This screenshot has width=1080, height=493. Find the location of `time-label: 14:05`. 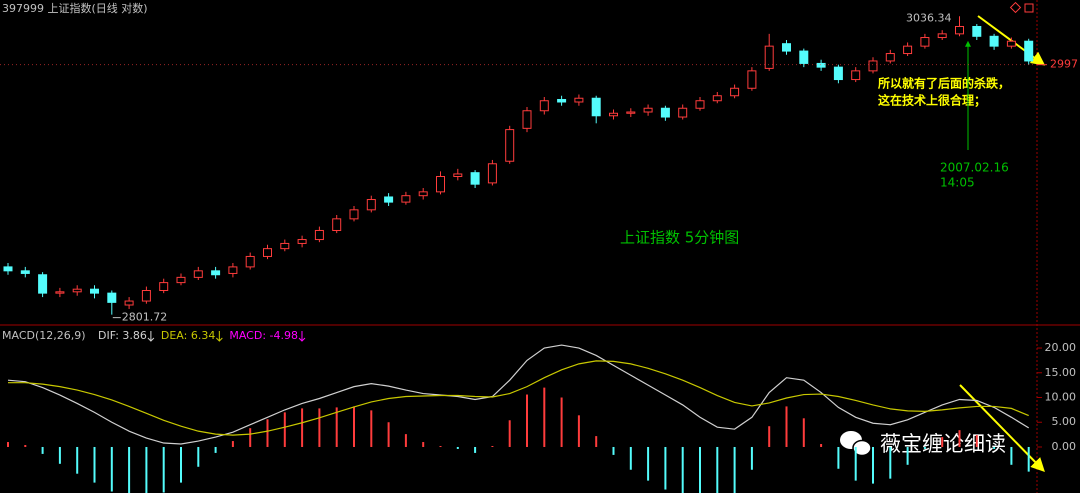

time-label: 14:05 is located at coordinates (957, 183).